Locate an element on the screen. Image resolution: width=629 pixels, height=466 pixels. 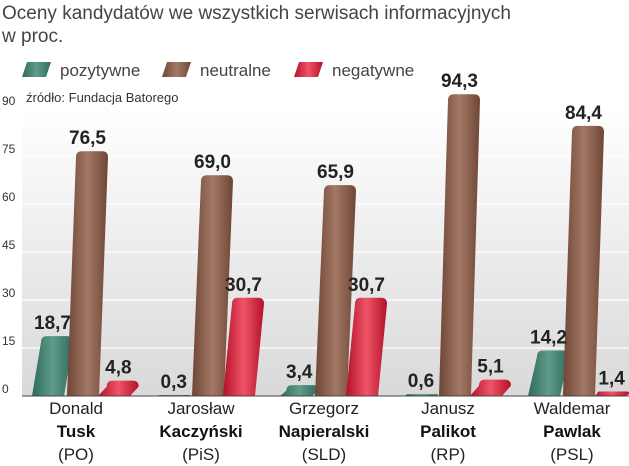
legend-item: pozytywne is located at coordinates (81, 70).